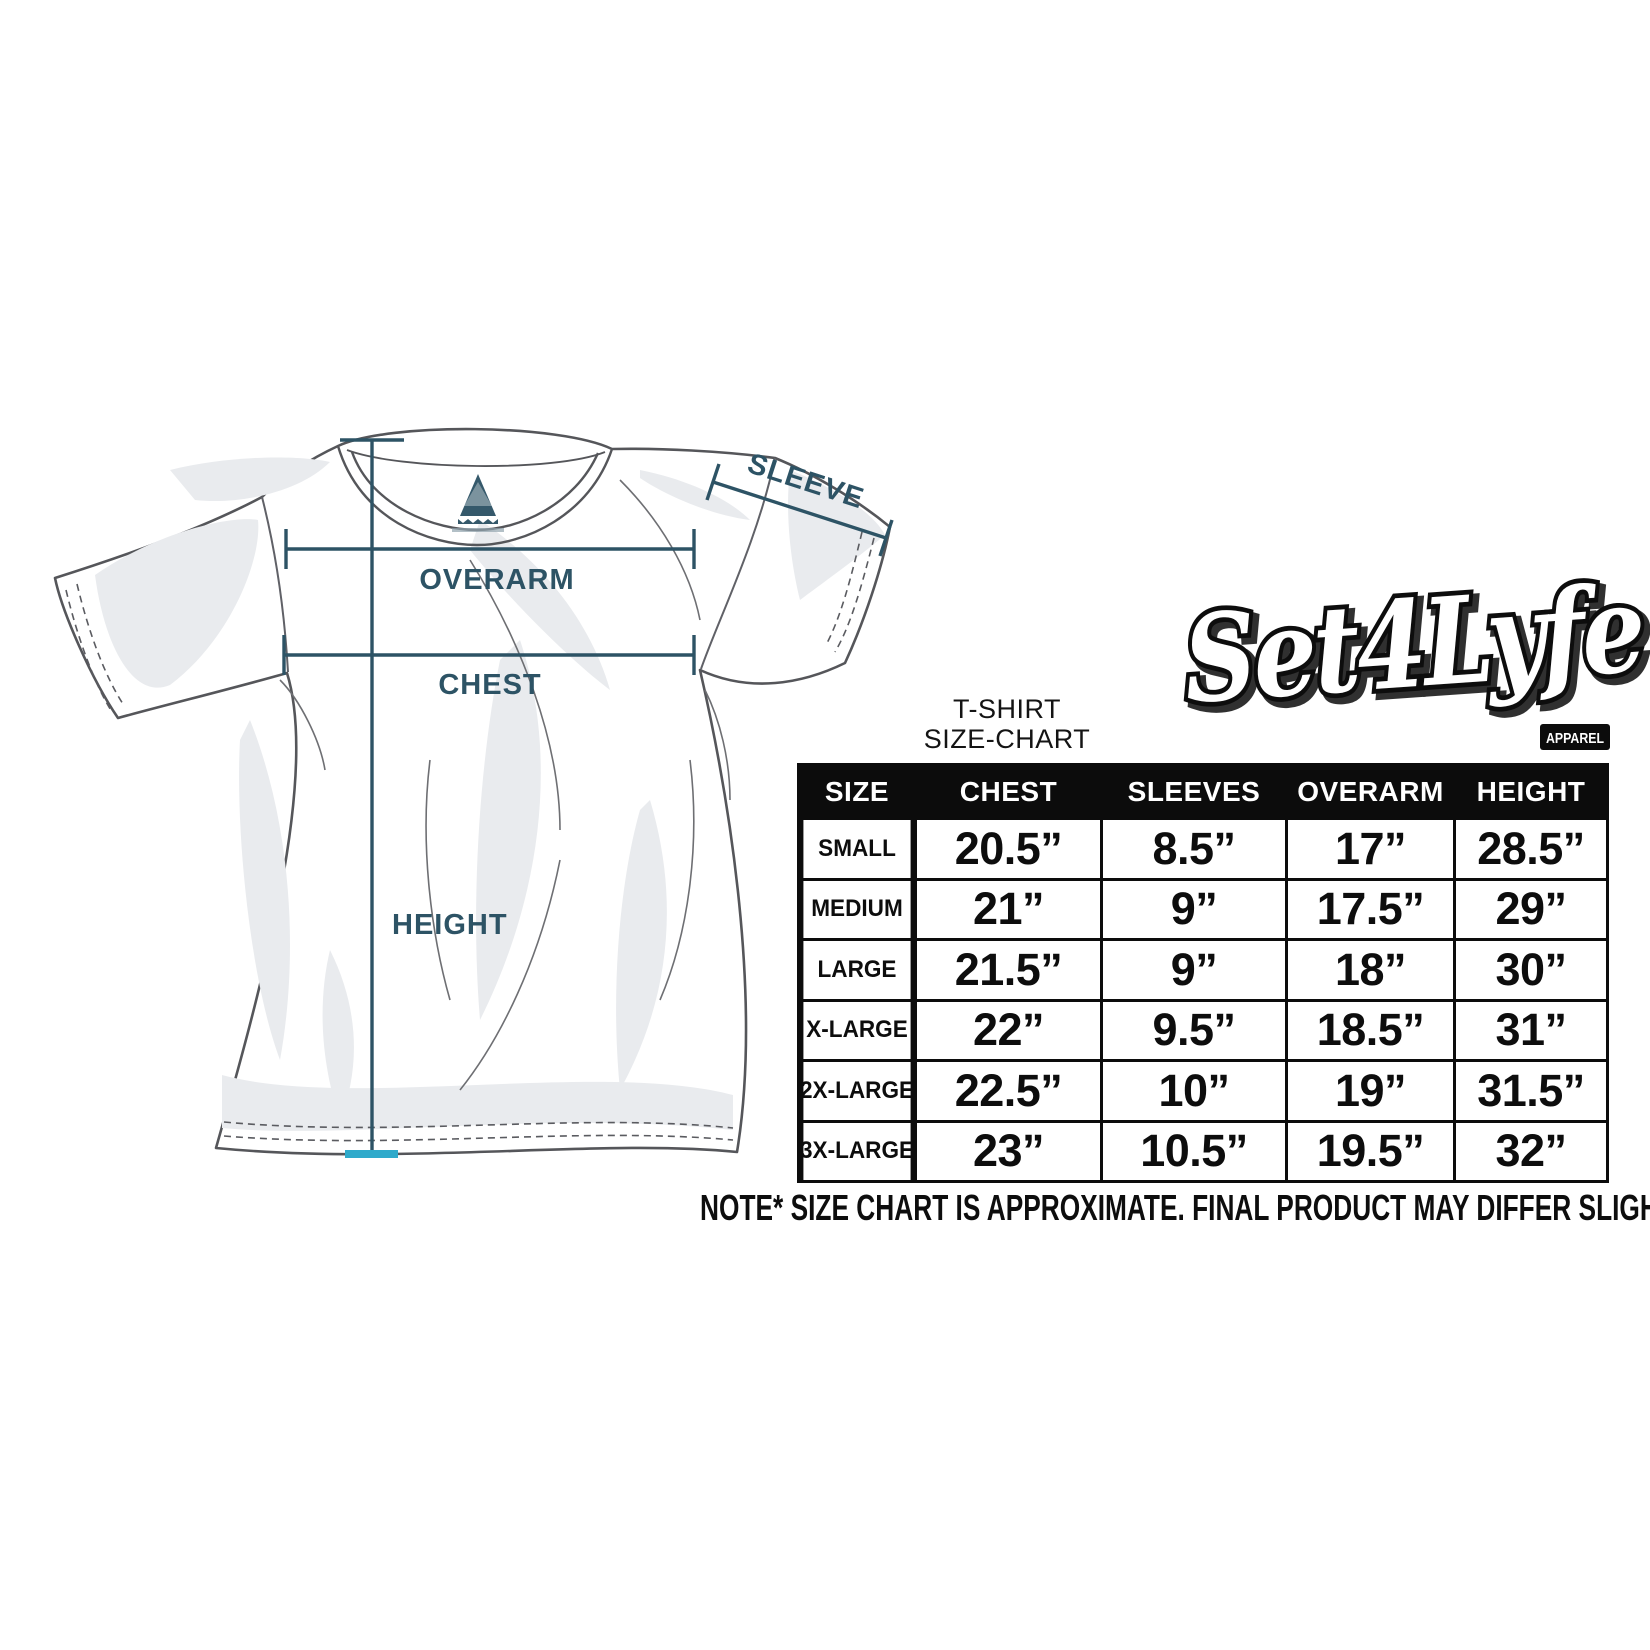 This screenshot has width=1650, height=1650. What do you see at coordinates (857, 970) in the screenshot?
I see `row-label: LARGE` at bounding box center [857, 970].